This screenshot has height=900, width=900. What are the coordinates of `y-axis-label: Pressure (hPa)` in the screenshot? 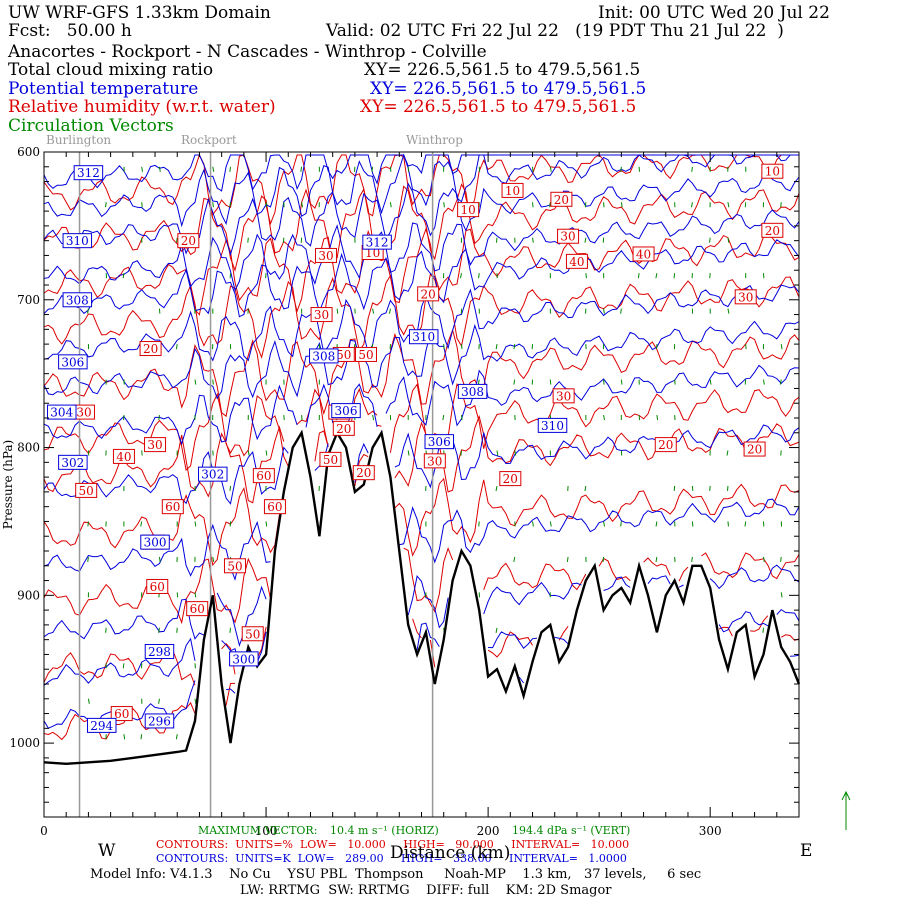 It's located at (8, 484).